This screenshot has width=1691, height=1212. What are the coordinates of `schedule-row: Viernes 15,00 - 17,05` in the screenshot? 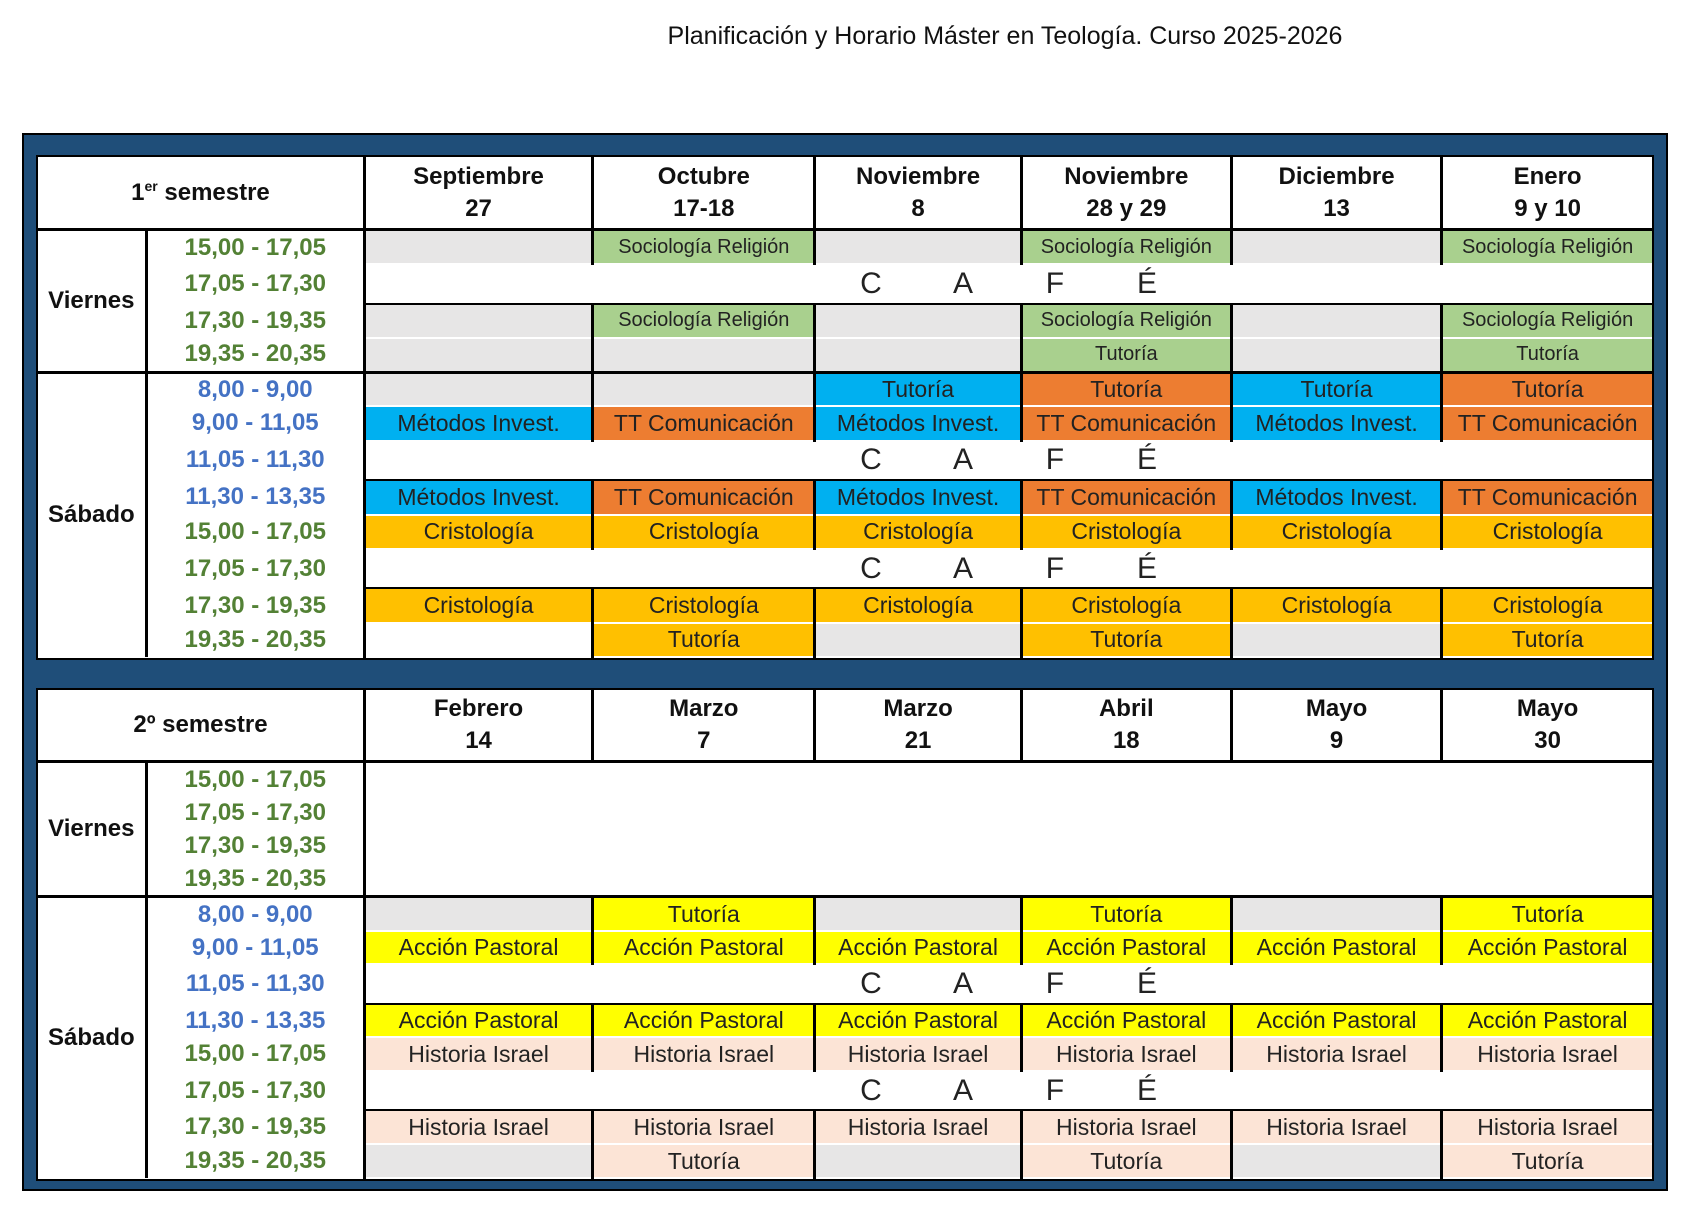 It's located at (845, 828).